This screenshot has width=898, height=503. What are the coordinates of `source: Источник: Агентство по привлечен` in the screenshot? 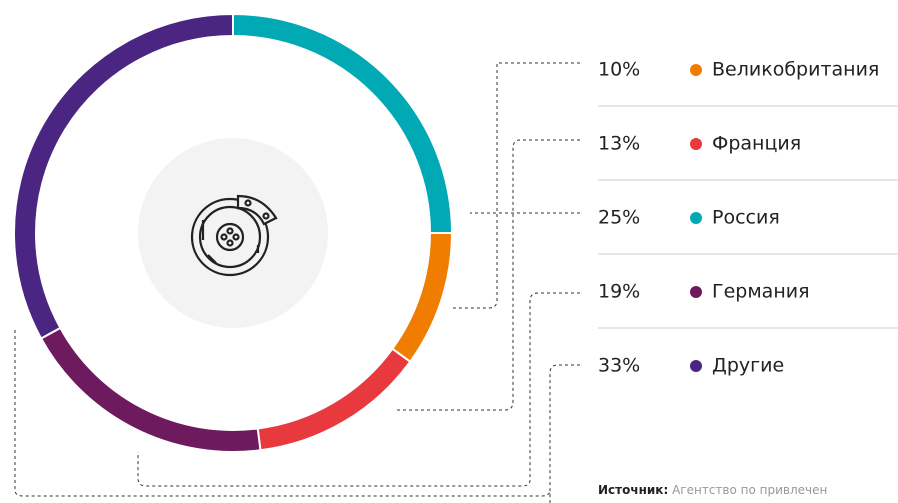 It's located at (712, 490).